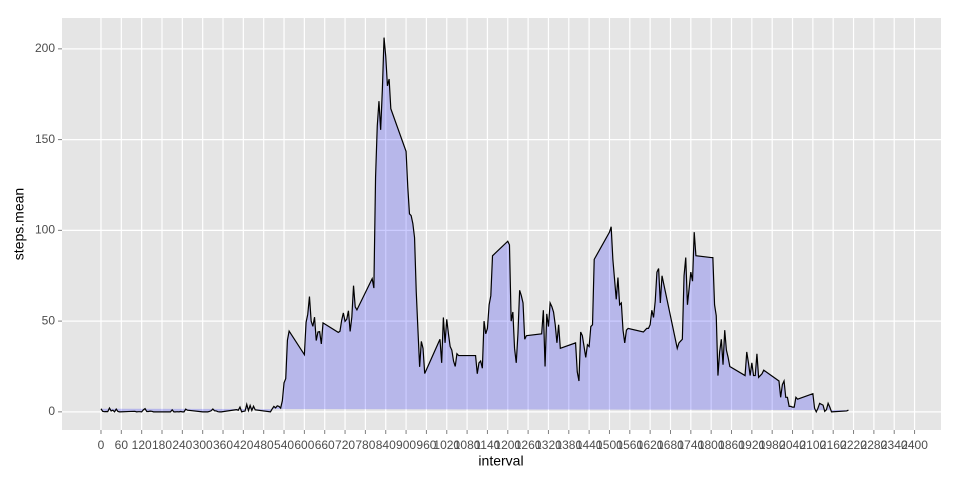 The width and height of the screenshot is (960, 485). Describe the element at coordinates (243, 445) in the screenshot. I see `x-tick-label: 420` at that location.